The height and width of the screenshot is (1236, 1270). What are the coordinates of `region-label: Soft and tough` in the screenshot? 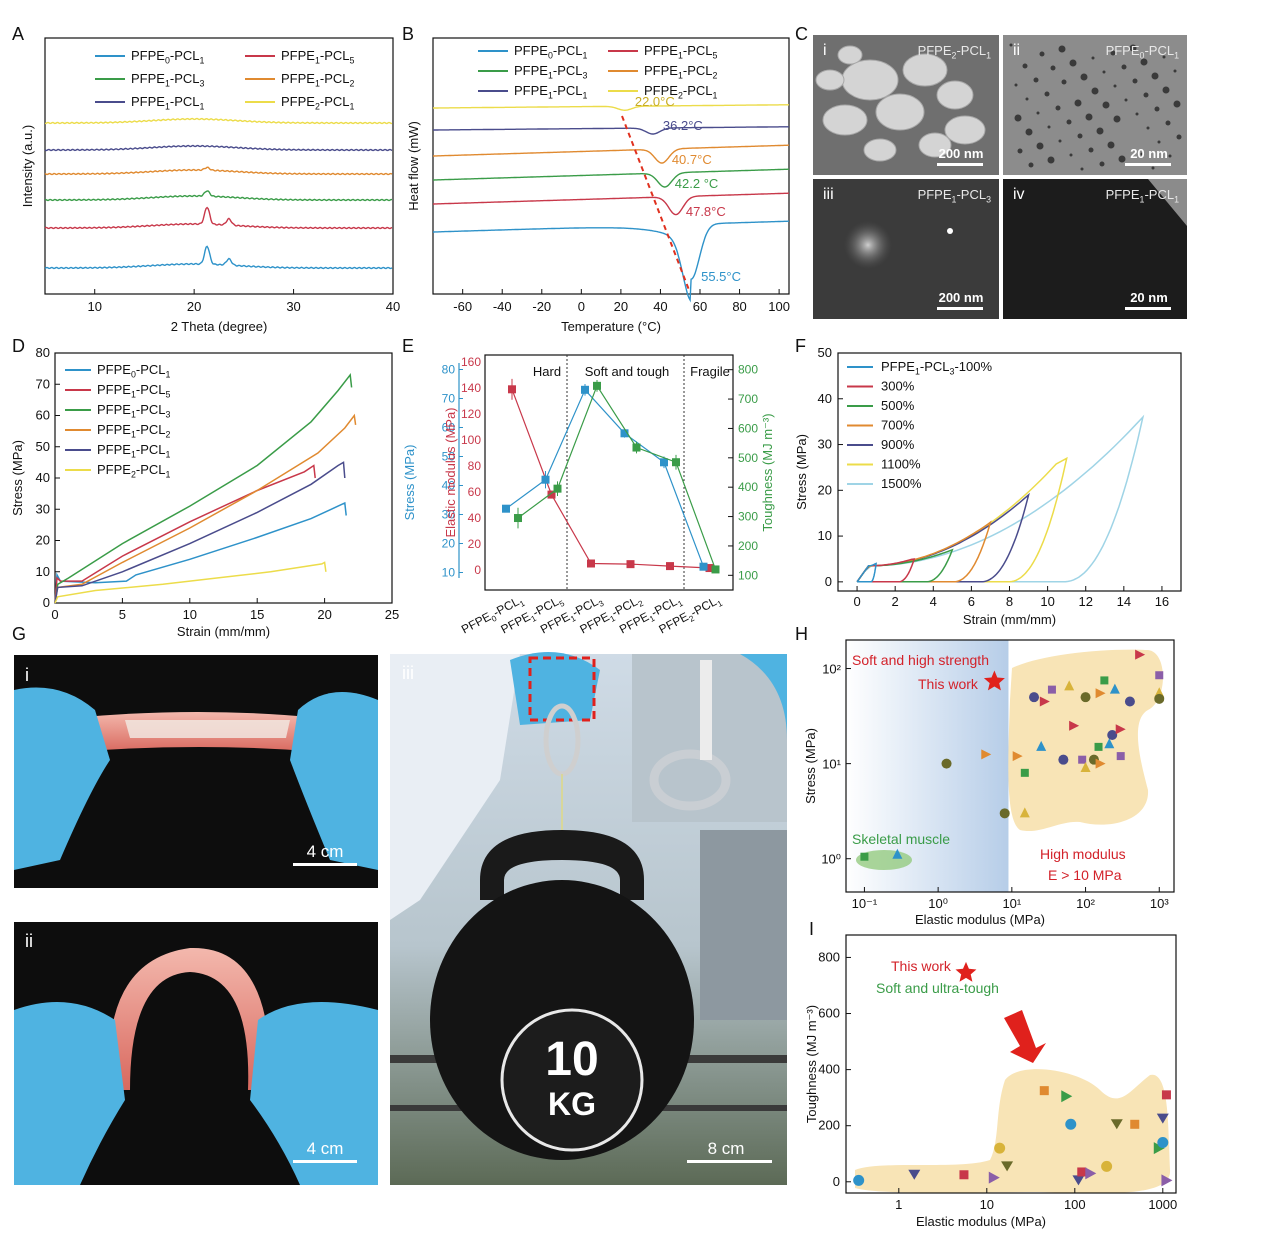 It's located at (627, 371).